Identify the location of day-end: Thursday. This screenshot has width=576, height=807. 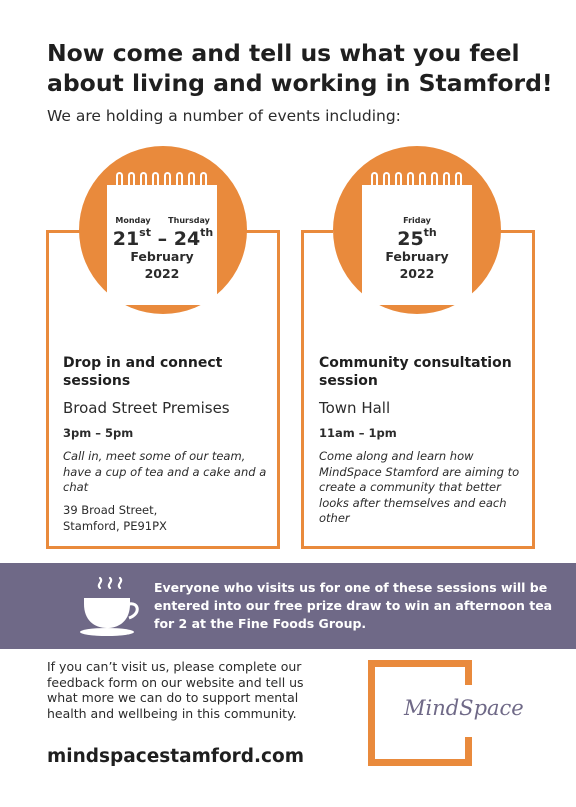
(189, 220).